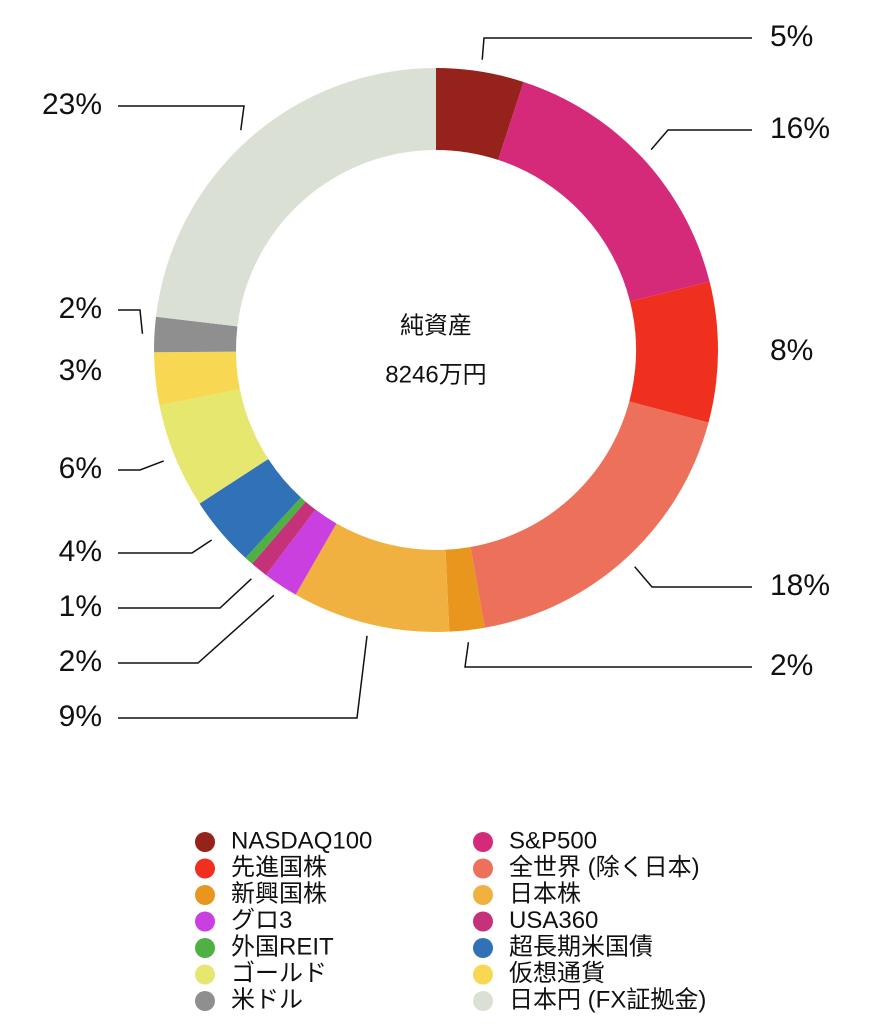 The image size is (885, 1024). What do you see at coordinates (791, 350) in the screenshot?
I see `value-label: 8%` at bounding box center [791, 350].